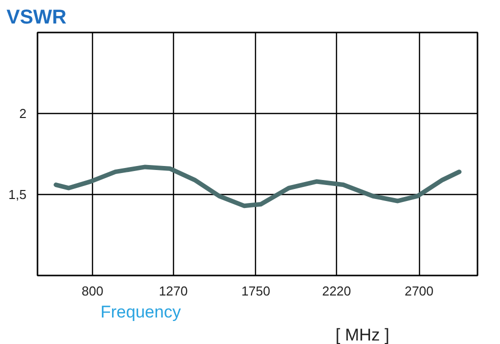 The height and width of the screenshot is (344, 500). Describe the element at coordinates (37, 17) in the screenshot. I see `chart-title: VSWR` at that location.